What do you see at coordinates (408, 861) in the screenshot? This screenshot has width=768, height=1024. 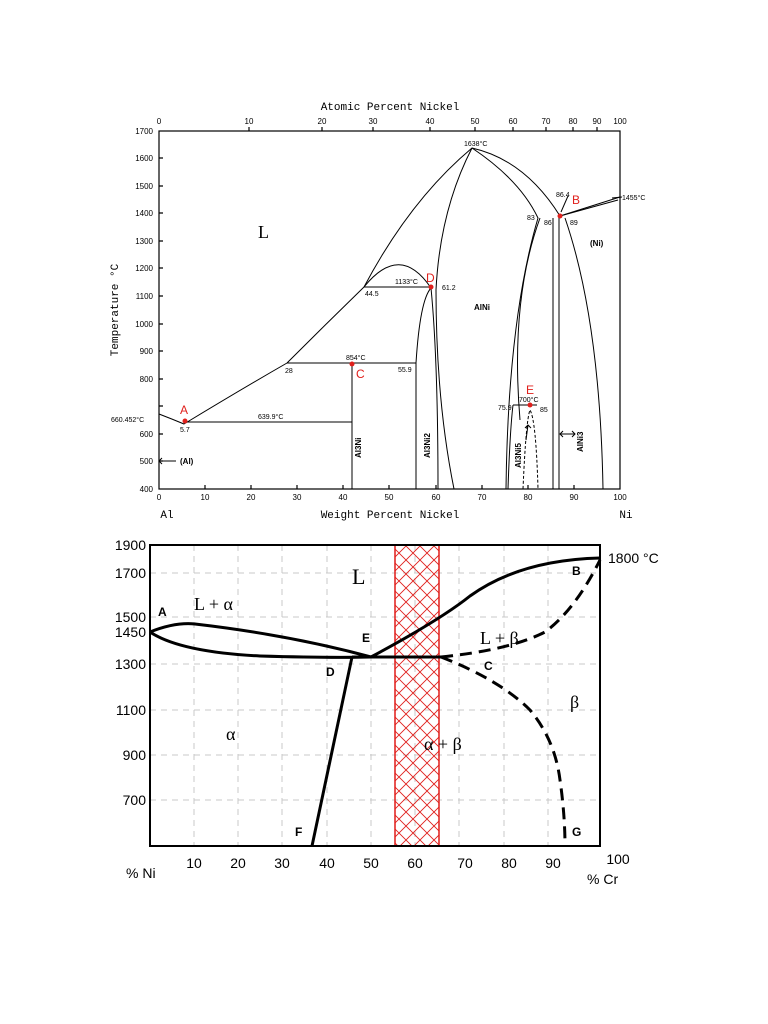 I see `x-axis-ticks-2: 10 20 30 40 50 60 70 80 90 100` at bounding box center [408, 861].